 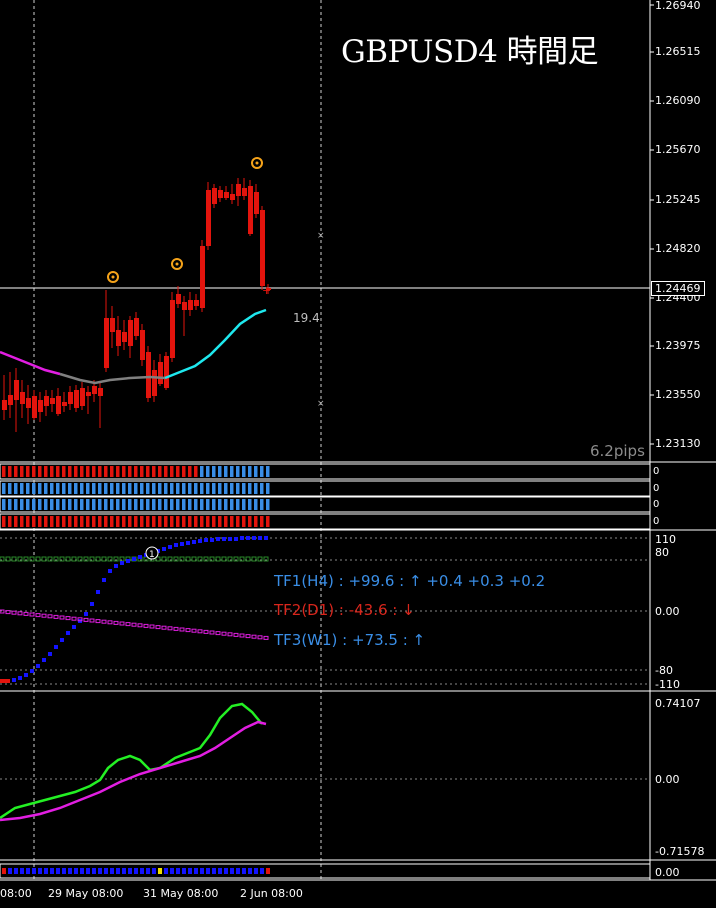 I want to click on price-tick: 1.25670, so click(x=678, y=149).